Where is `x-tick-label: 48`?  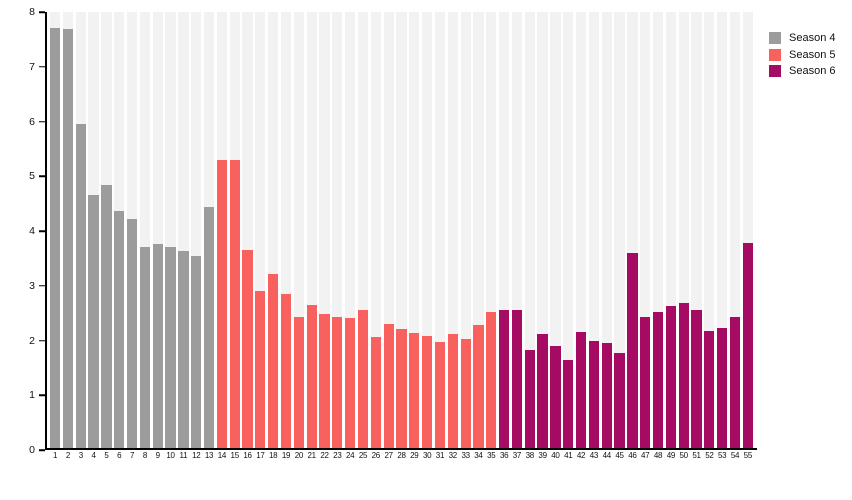 x-tick-label: 48 is located at coordinates (658, 455).